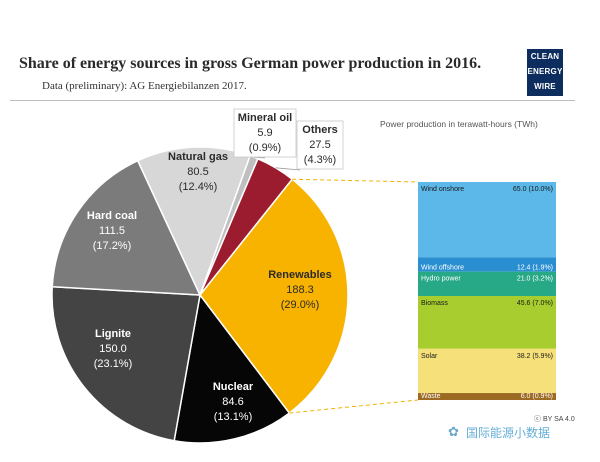 Image resolution: width=600 pixels, height=462 pixels. I want to click on leader-line-others, so click(288, 169).